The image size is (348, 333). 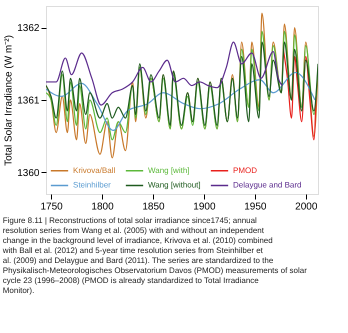 What do you see at coordinates (28, 173) in the screenshot?
I see `y-tick-label: 1360` at bounding box center [28, 173].